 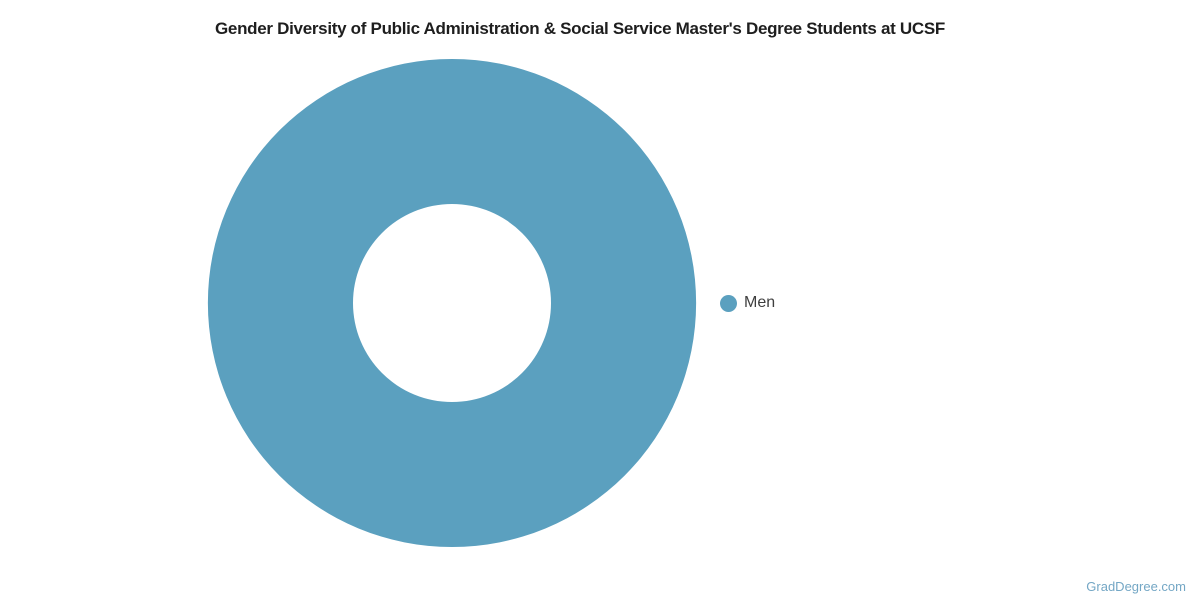 I want to click on watermark-link: GradDegree.com, so click(x=1136, y=586).